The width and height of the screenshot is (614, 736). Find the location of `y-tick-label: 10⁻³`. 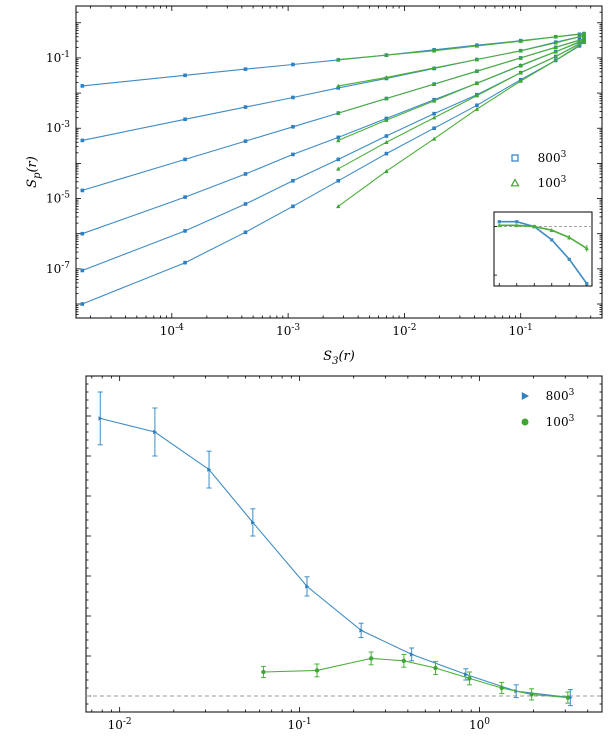

y-tick-label: 10⁻³ is located at coordinates (58, 127).